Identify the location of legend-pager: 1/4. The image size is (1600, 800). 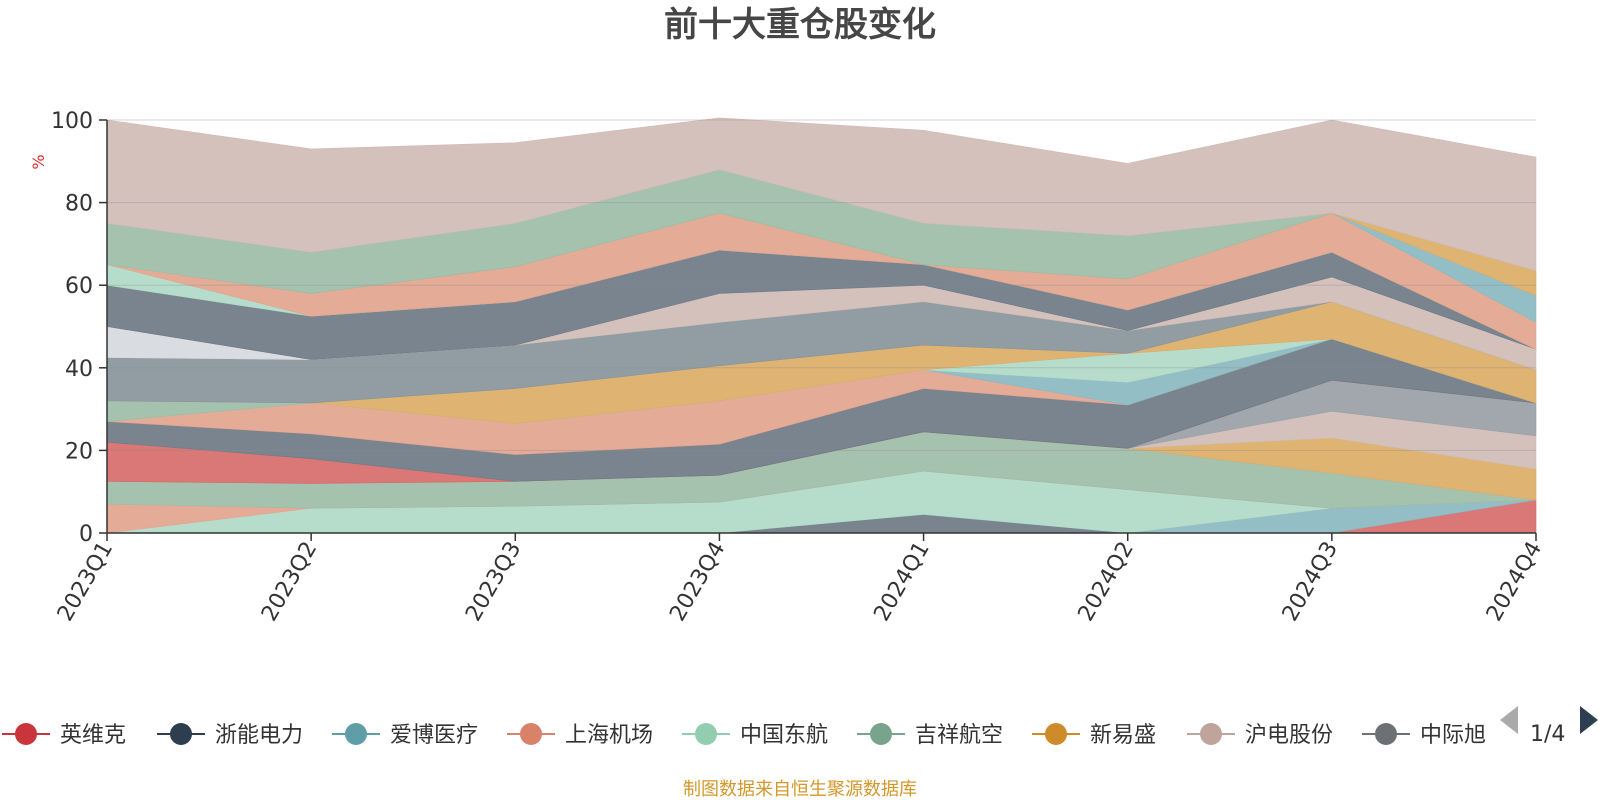
(1549, 726).